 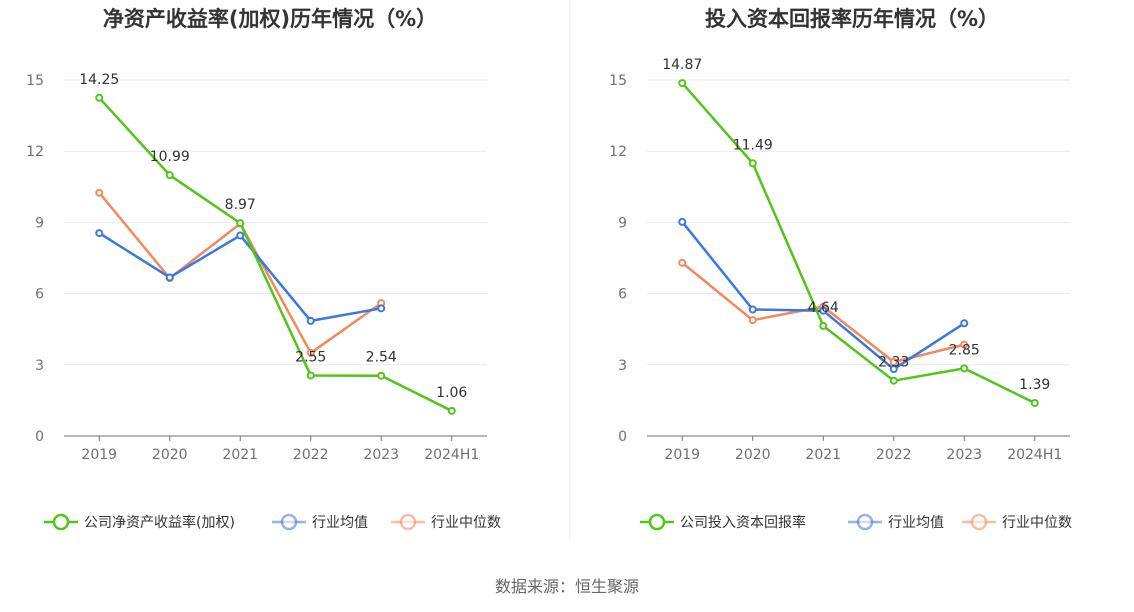 What do you see at coordinates (170, 157) in the screenshot?
I see `data-label: 10.99` at bounding box center [170, 157].